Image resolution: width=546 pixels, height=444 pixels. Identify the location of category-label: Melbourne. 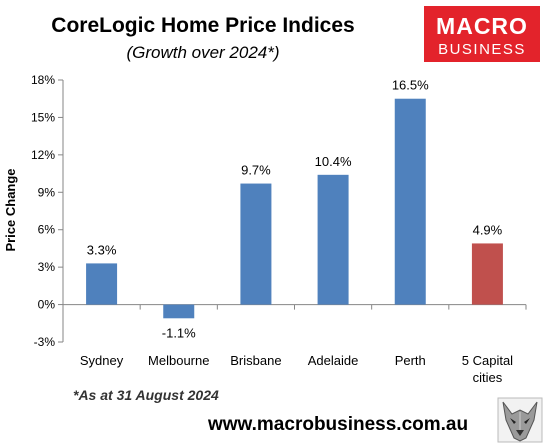
(178, 360).